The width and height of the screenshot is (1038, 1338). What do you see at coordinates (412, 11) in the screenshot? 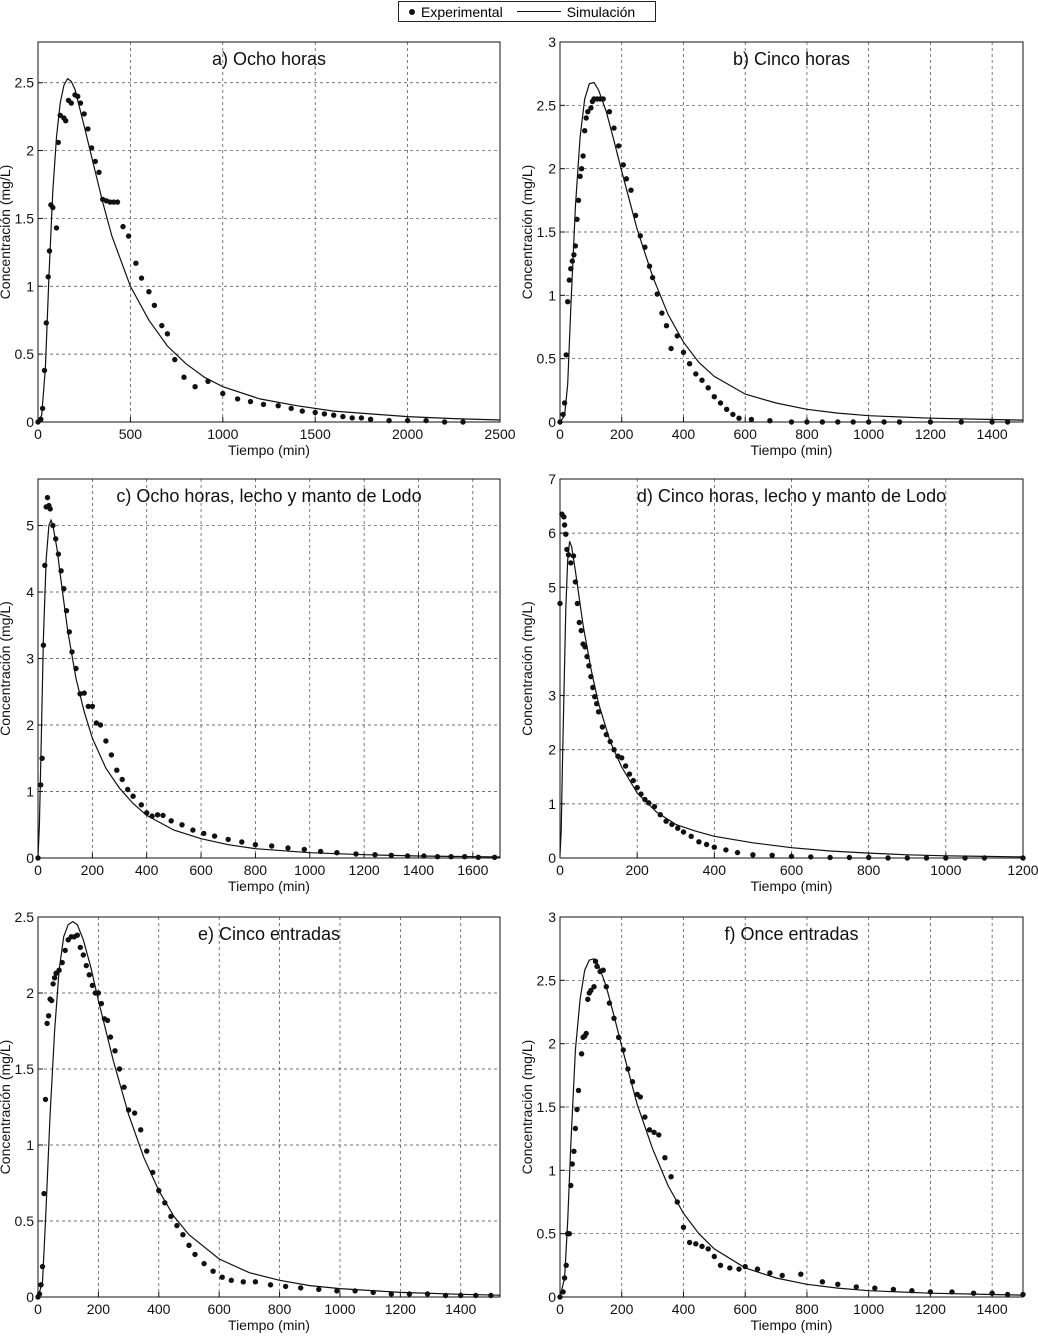
I see `experimental-marker-icon` at bounding box center [412, 11].